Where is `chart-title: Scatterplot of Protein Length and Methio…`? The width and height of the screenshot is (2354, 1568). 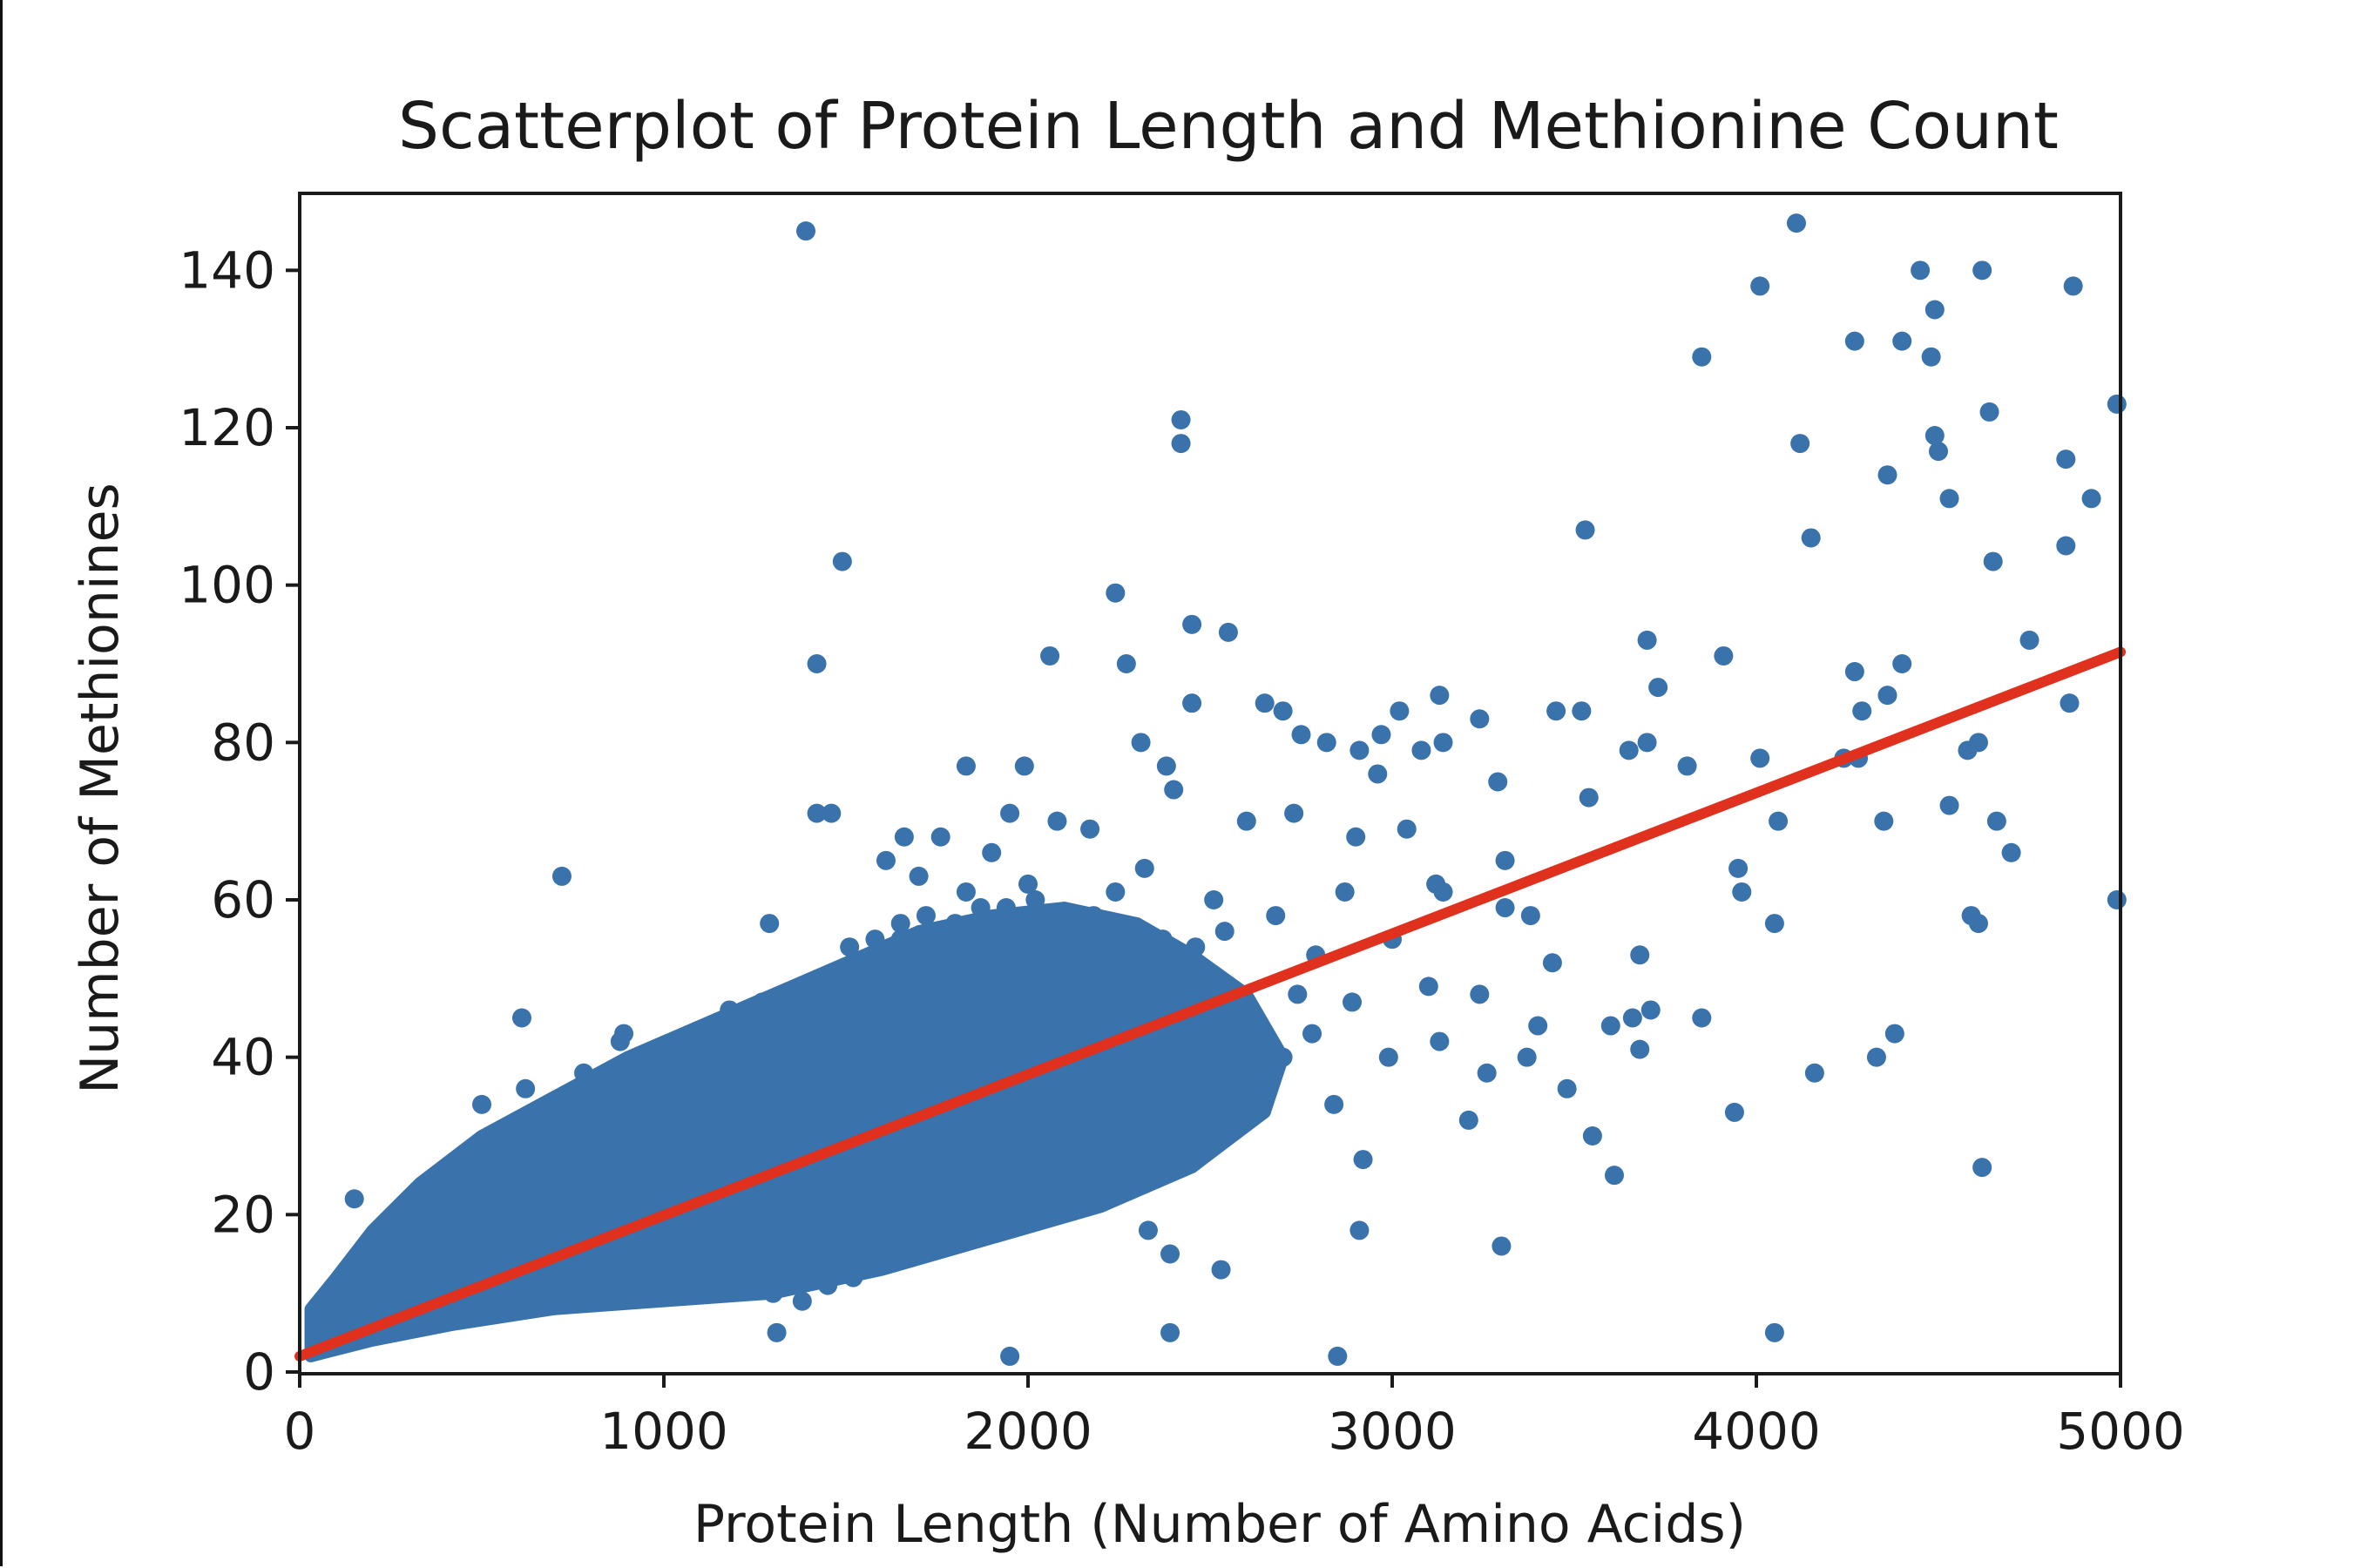 chart-title: Scatterplot of Protein Length and Methio… is located at coordinates (1228, 126).